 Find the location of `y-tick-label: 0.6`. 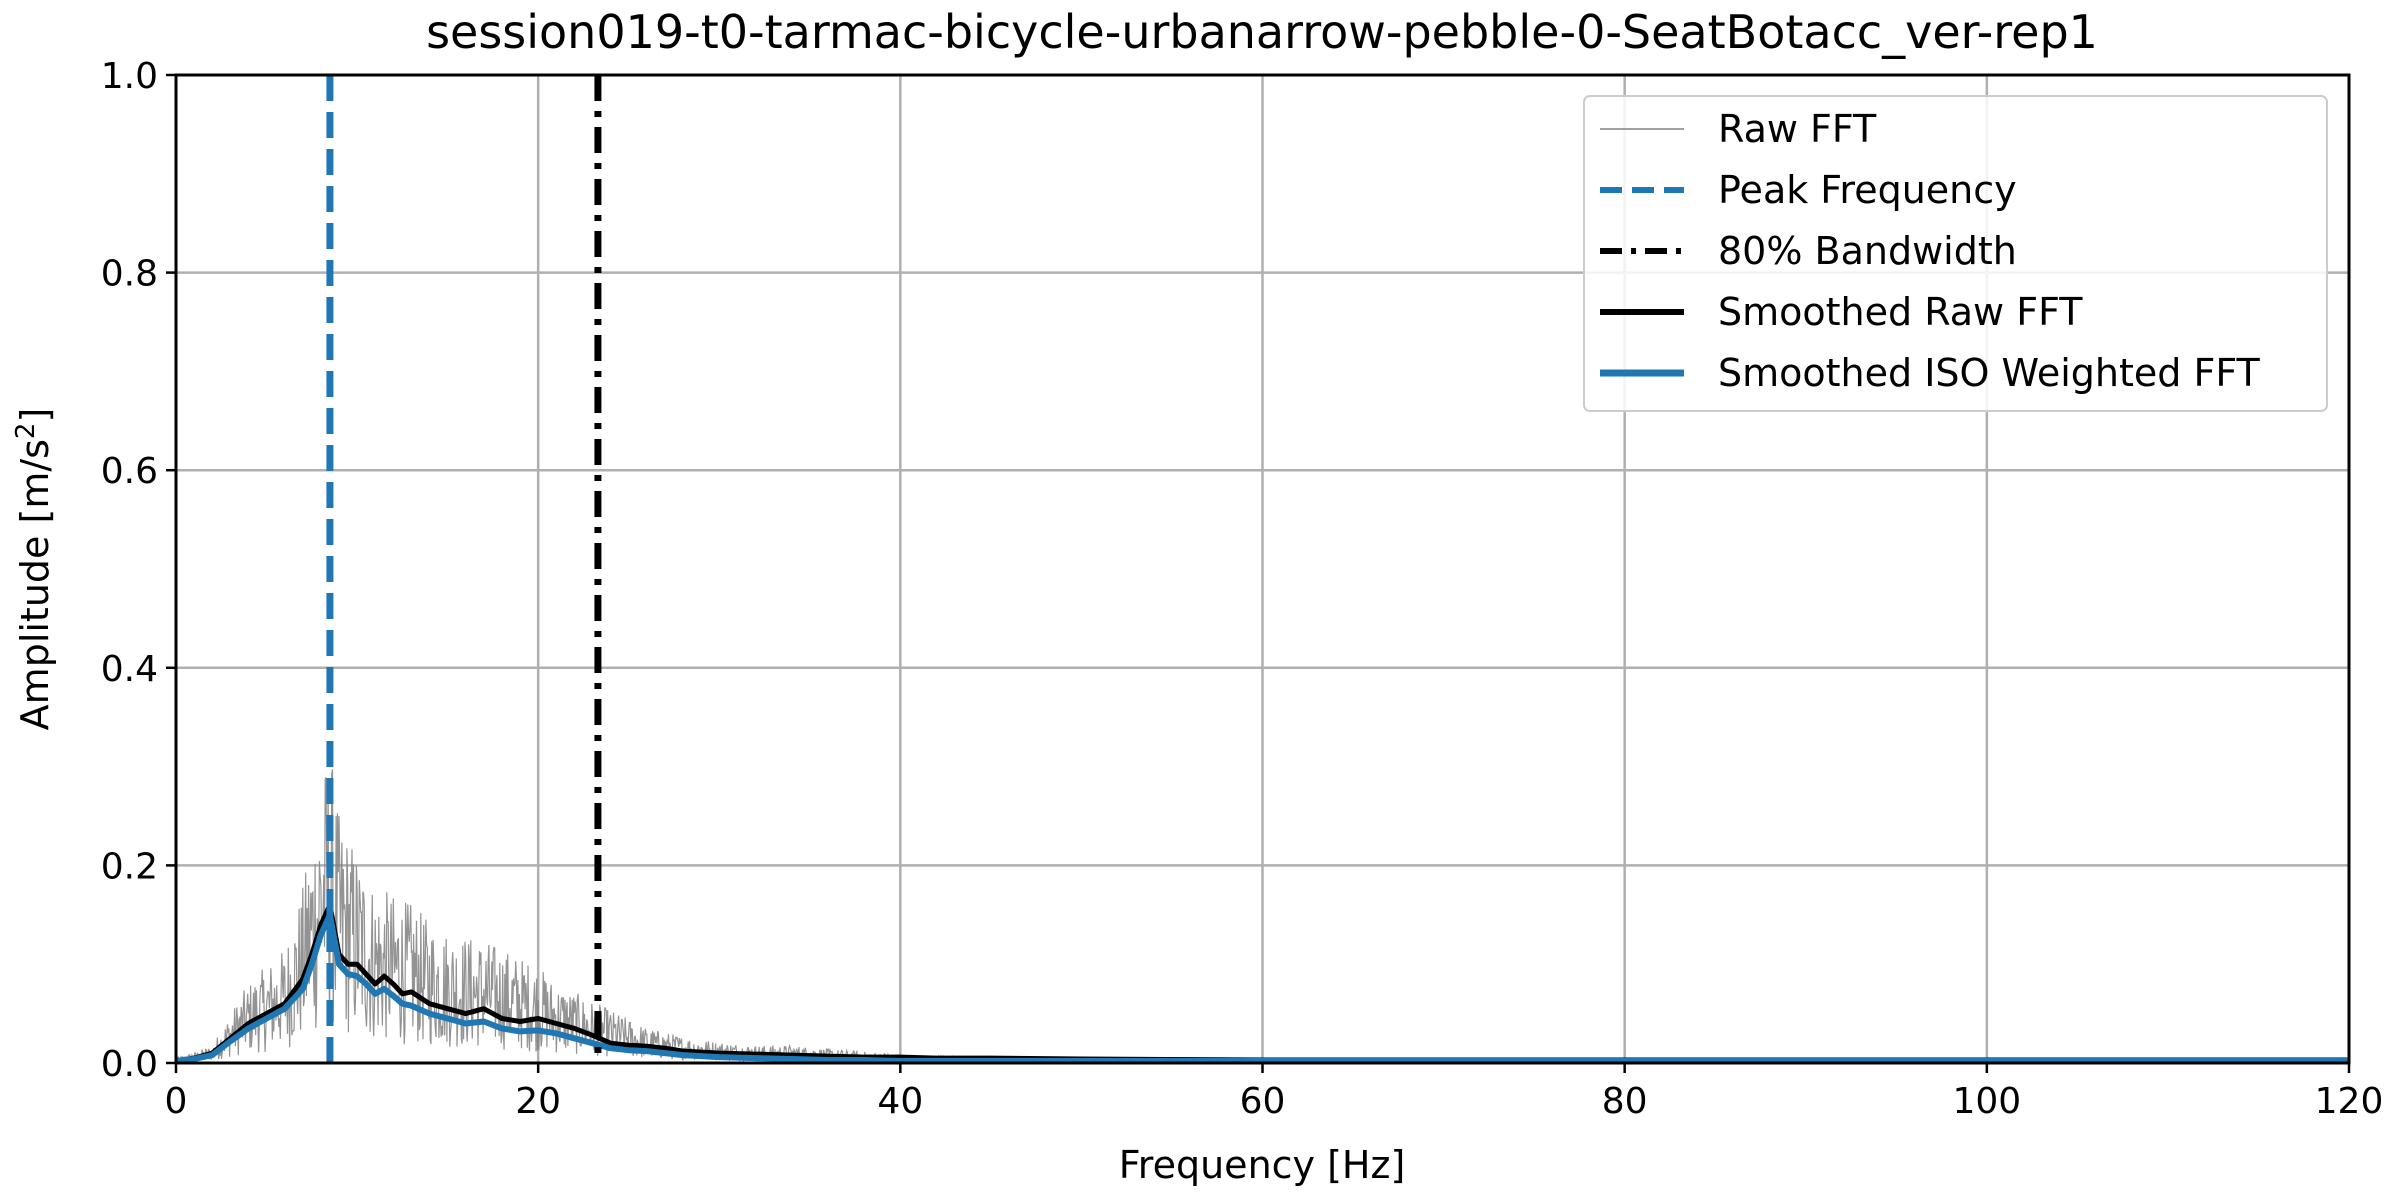

y-tick-label: 0.6 is located at coordinates (129, 471).